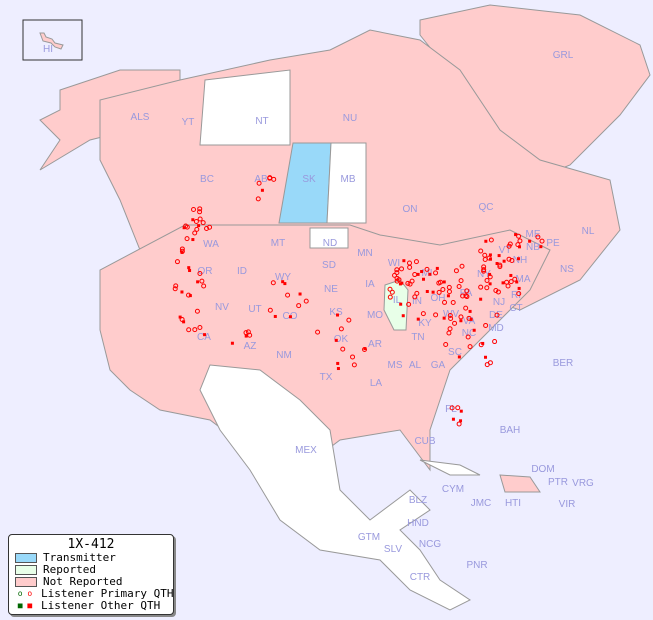 The width and height of the screenshot is (653, 620). Describe the element at coordinates (567, 269) in the screenshot. I see `region-label-ns: NS` at that location.